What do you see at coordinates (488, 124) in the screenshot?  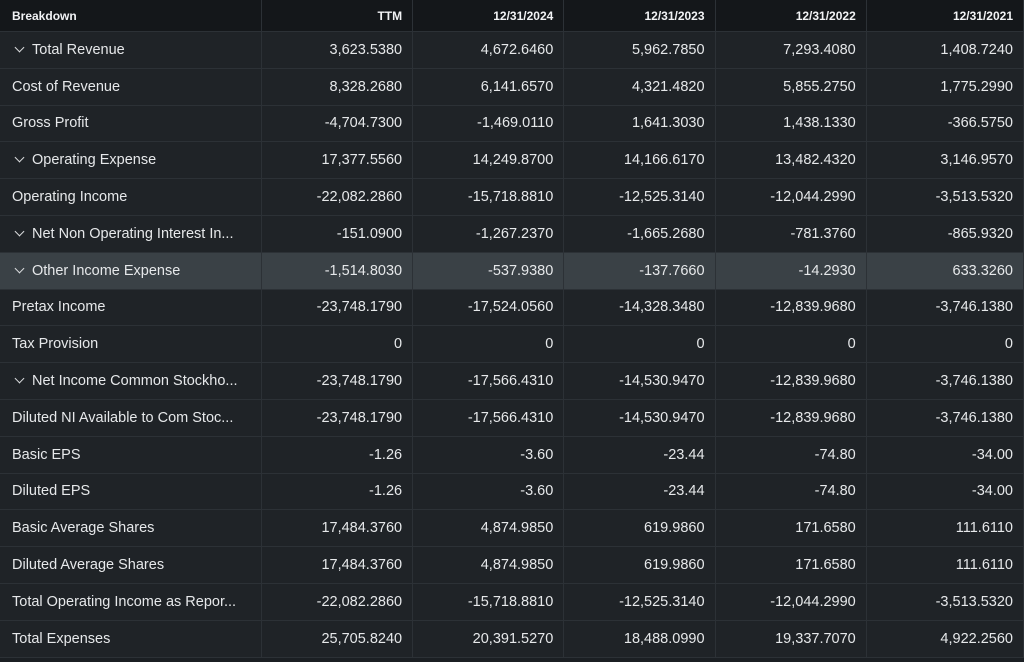 I see `value-cell: -1,469.0110` at bounding box center [488, 124].